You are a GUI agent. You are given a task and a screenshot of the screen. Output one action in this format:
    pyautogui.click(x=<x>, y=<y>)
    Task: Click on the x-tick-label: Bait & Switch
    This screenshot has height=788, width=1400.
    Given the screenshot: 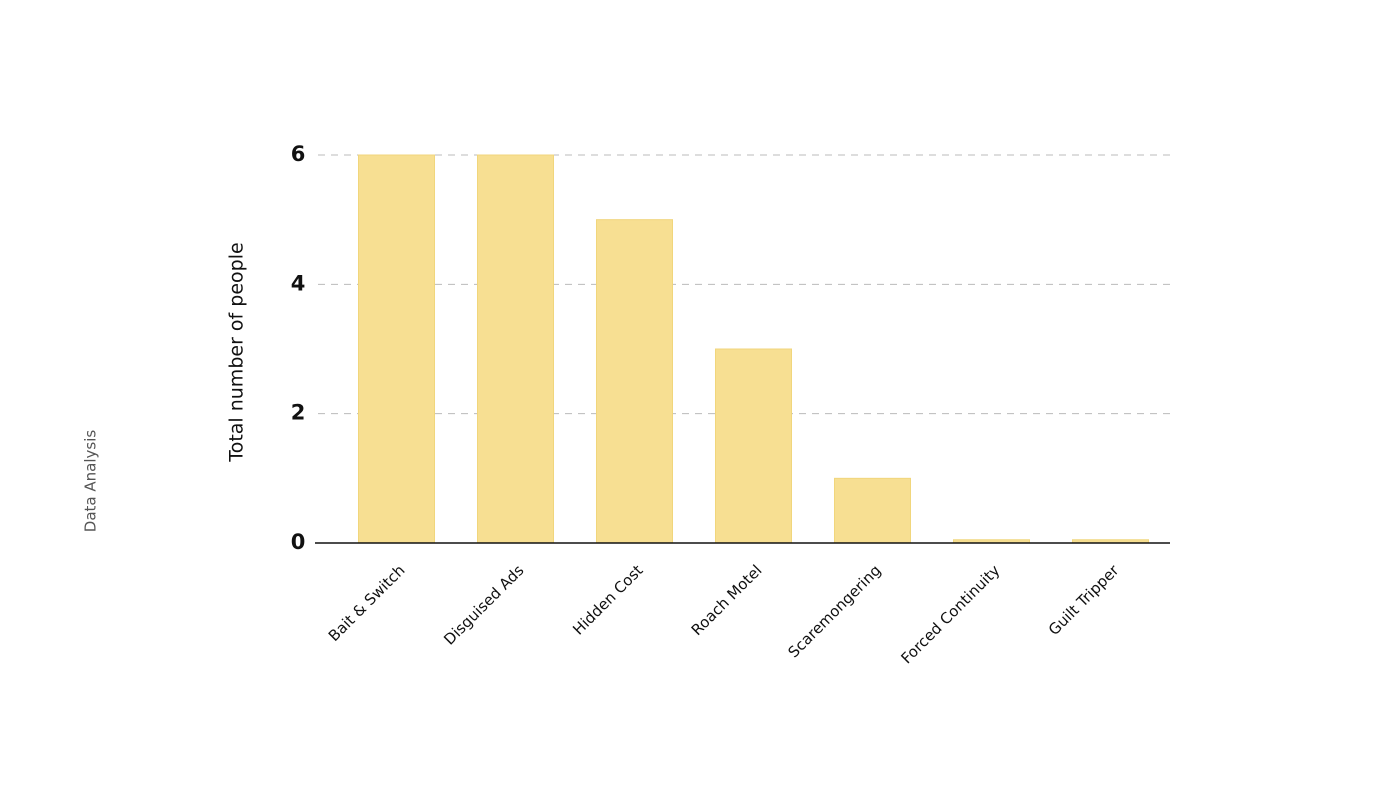 What is the action you would take?
    pyautogui.click(x=367, y=603)
    